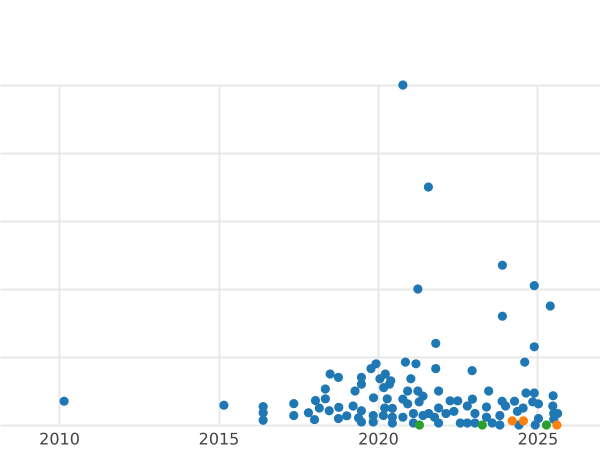 This screenshot has height=450, width=600. I want to click on x-tick-label: 2015, so click(219, 439).